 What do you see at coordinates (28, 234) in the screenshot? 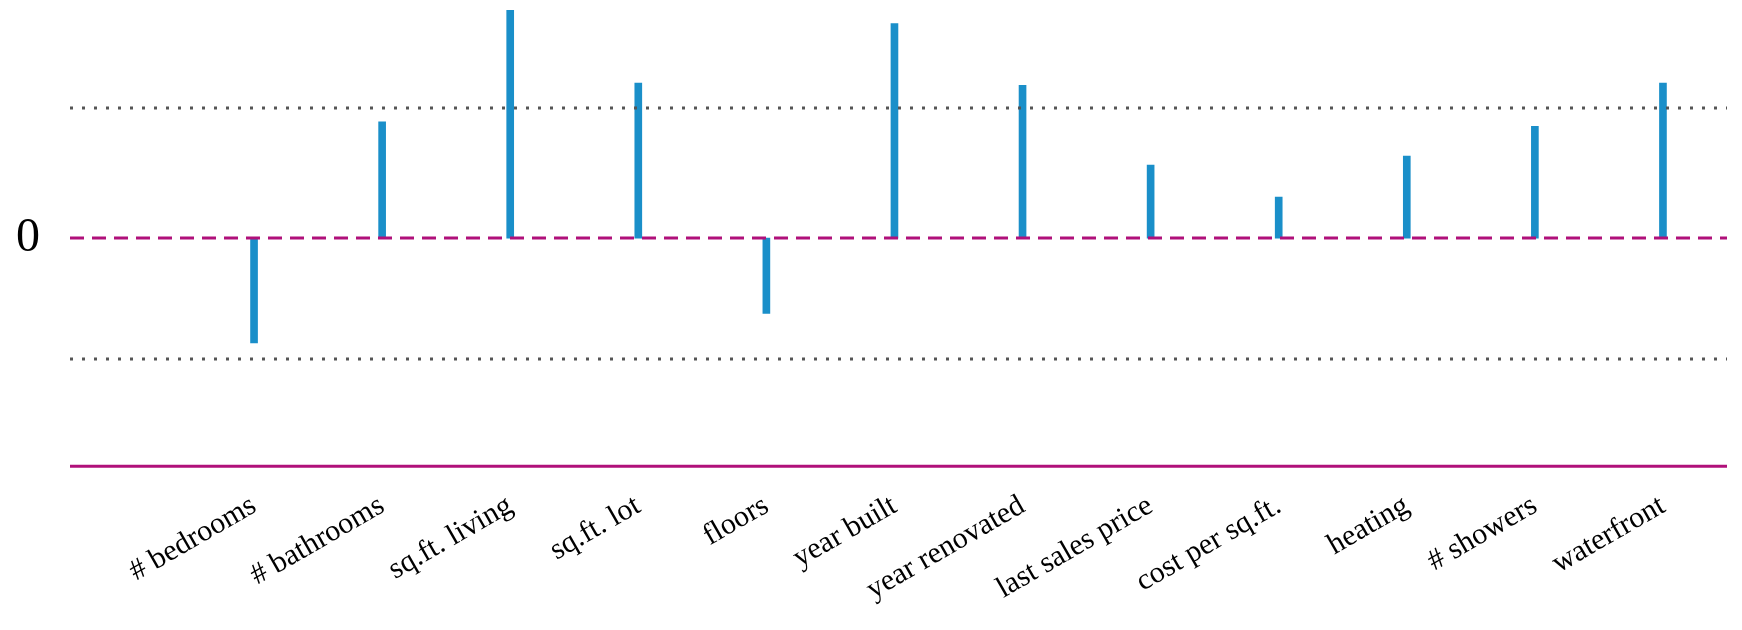
I see `ref-line-label: 0` at bounding box center [28, 234].